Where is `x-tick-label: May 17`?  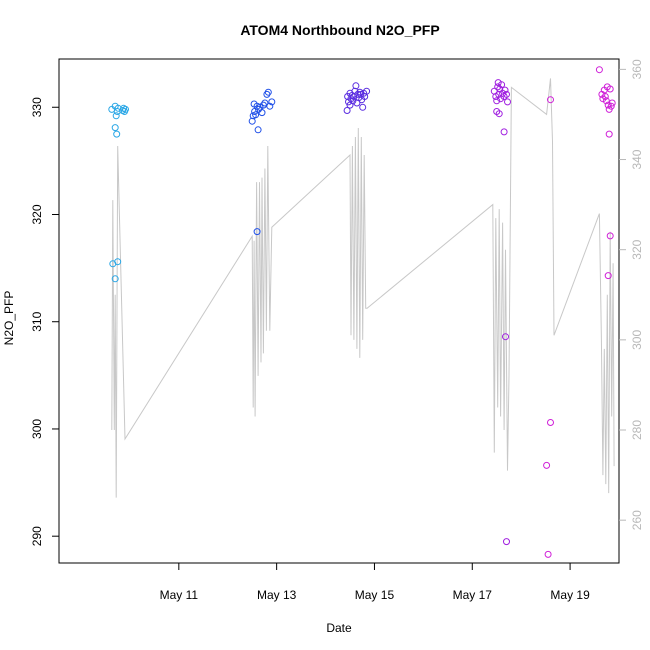
x-tick-label: May 17 is located at coordinates (473, 595).